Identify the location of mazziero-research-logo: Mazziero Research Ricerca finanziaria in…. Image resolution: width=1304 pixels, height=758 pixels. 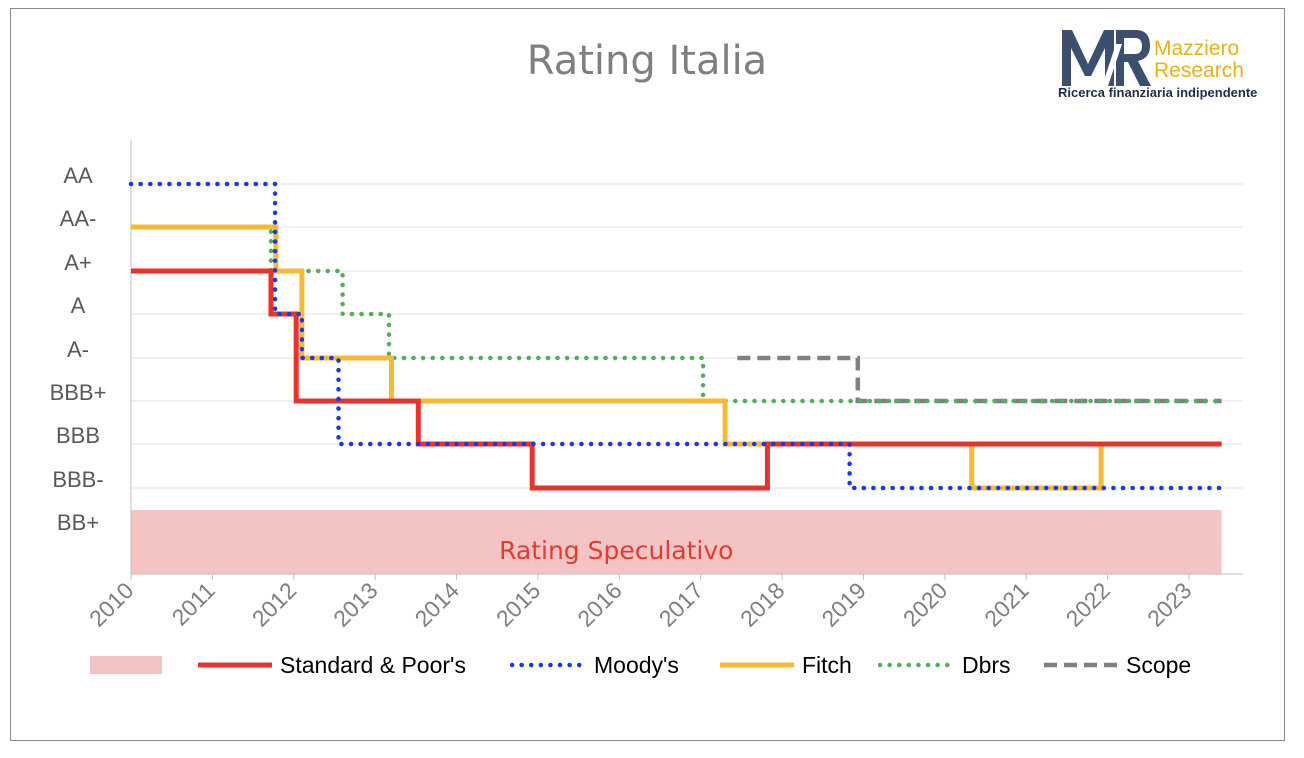
(1168, 63).